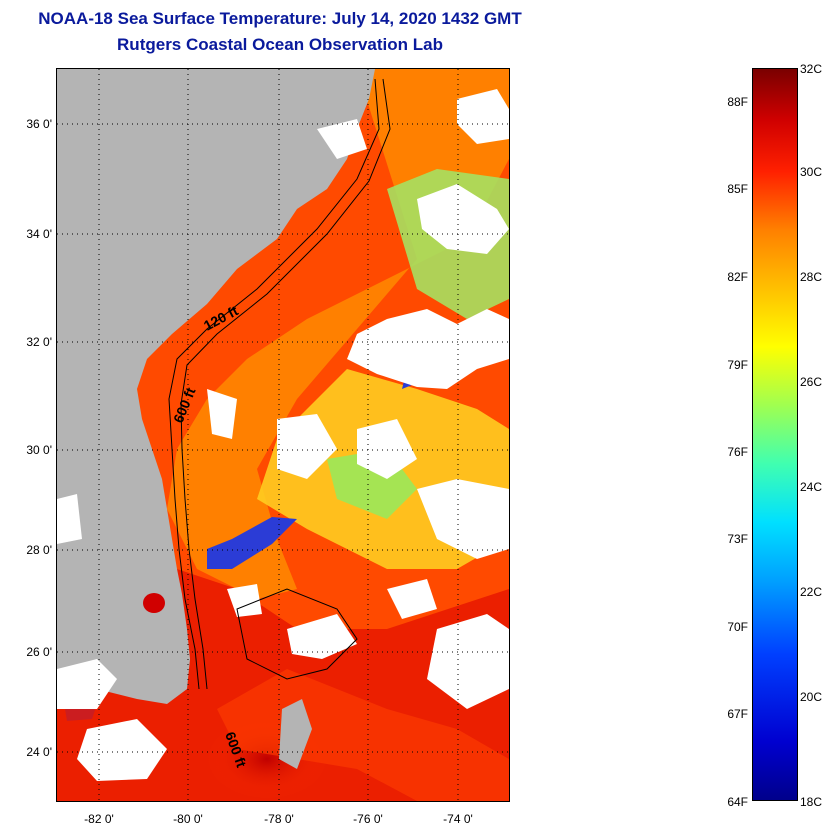 Image resolution: width=833 pixels, height=832 pixels. What do you see at coordinates (297, 634) in the screenshot?
I see `contour-bahamas` at bounding box center [297, 634].